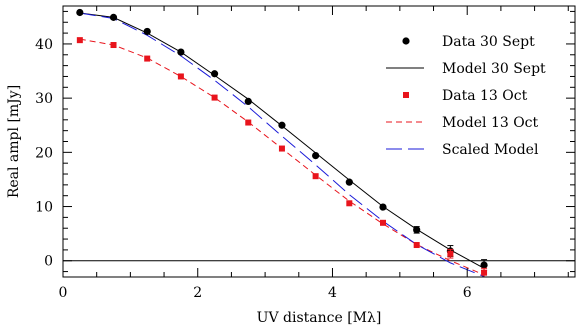  I want to click on y-axis-label: Real ampl [mJy], so click(14, 141).